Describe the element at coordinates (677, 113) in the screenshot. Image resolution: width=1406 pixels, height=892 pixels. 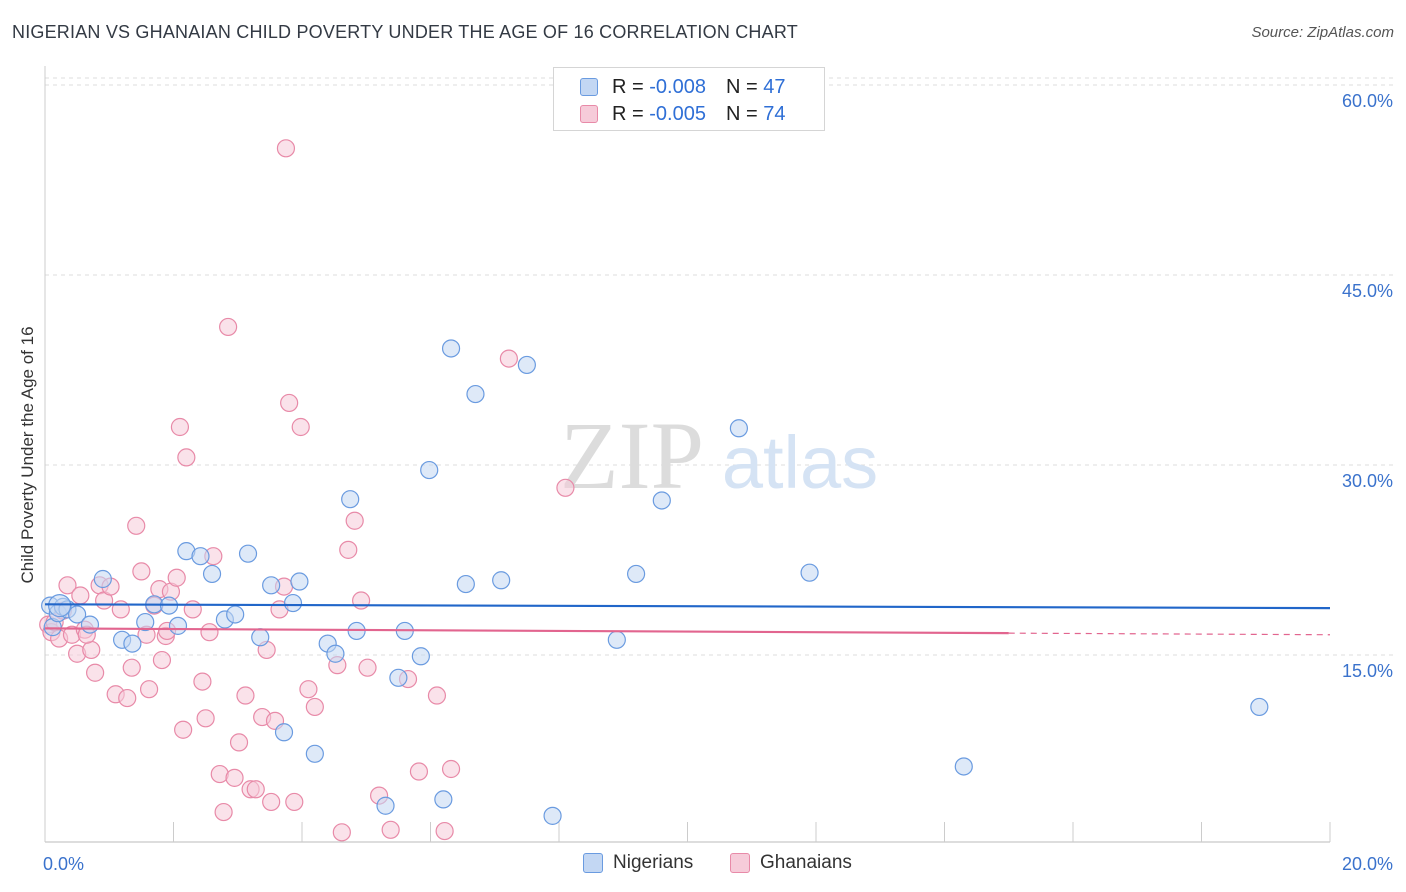
I see `legend-r-value: -0.005` at that location.